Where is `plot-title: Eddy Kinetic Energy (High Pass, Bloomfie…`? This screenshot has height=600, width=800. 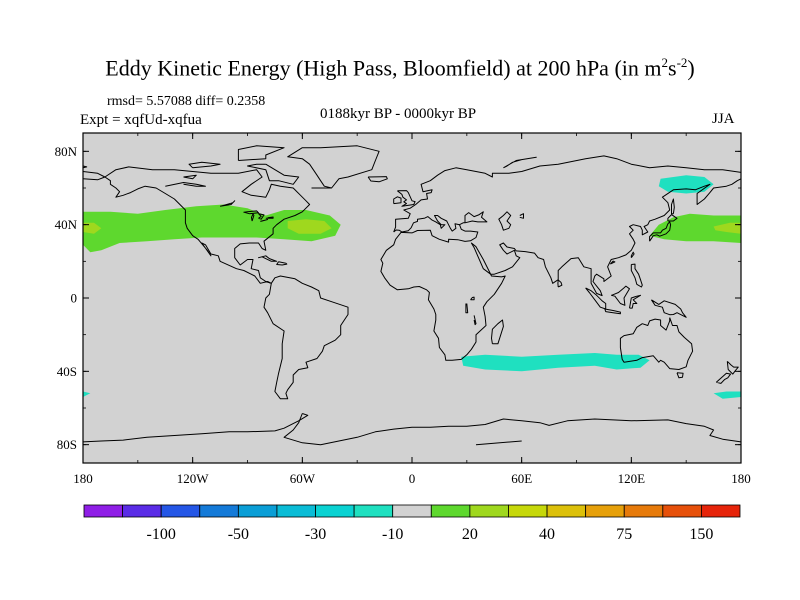
plot-title: Eddy Kinetic Energy (High Pass, Bloomfie… is located at coordinates (400, 68).